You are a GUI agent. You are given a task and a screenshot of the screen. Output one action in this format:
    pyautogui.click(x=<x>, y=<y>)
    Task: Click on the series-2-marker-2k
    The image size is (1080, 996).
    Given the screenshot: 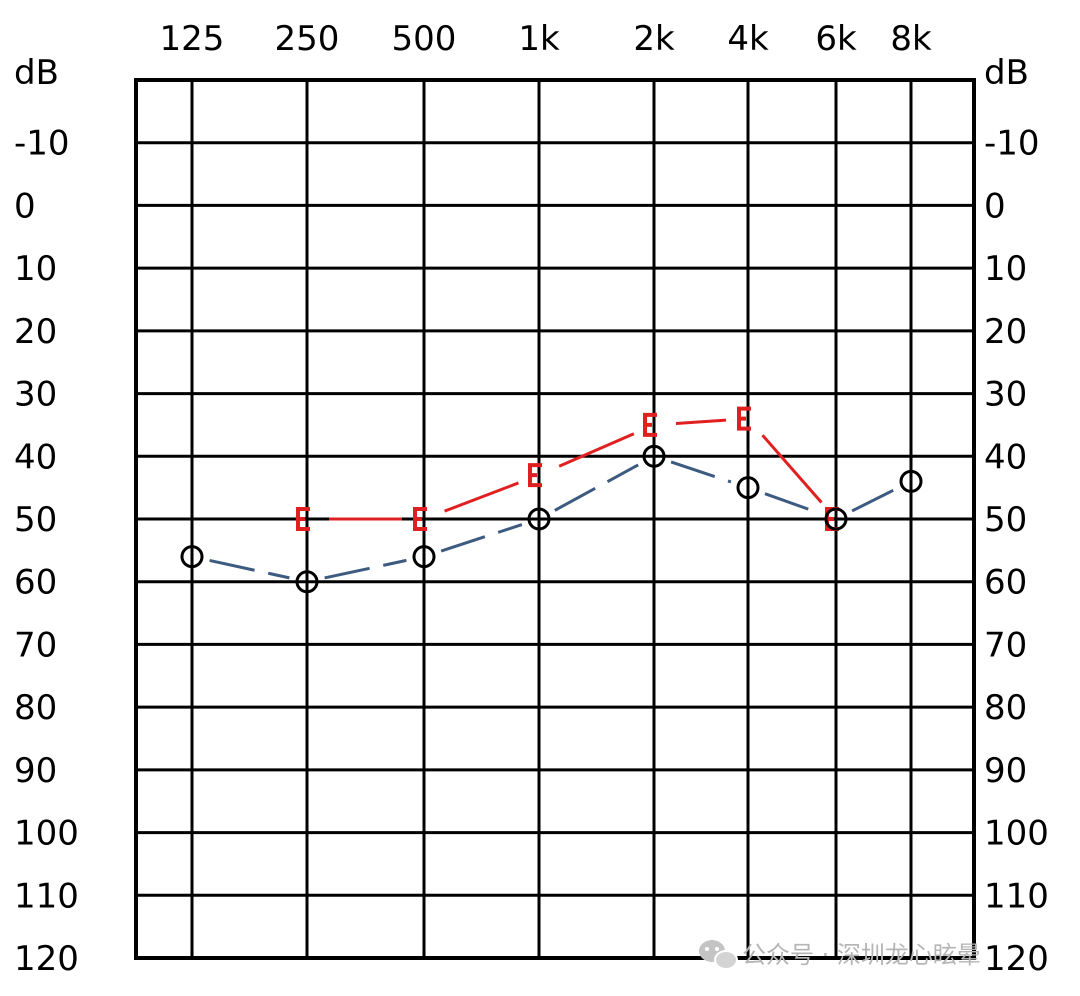 What is the action you would take?
    pyautogui.click(x=650, y=424)
    